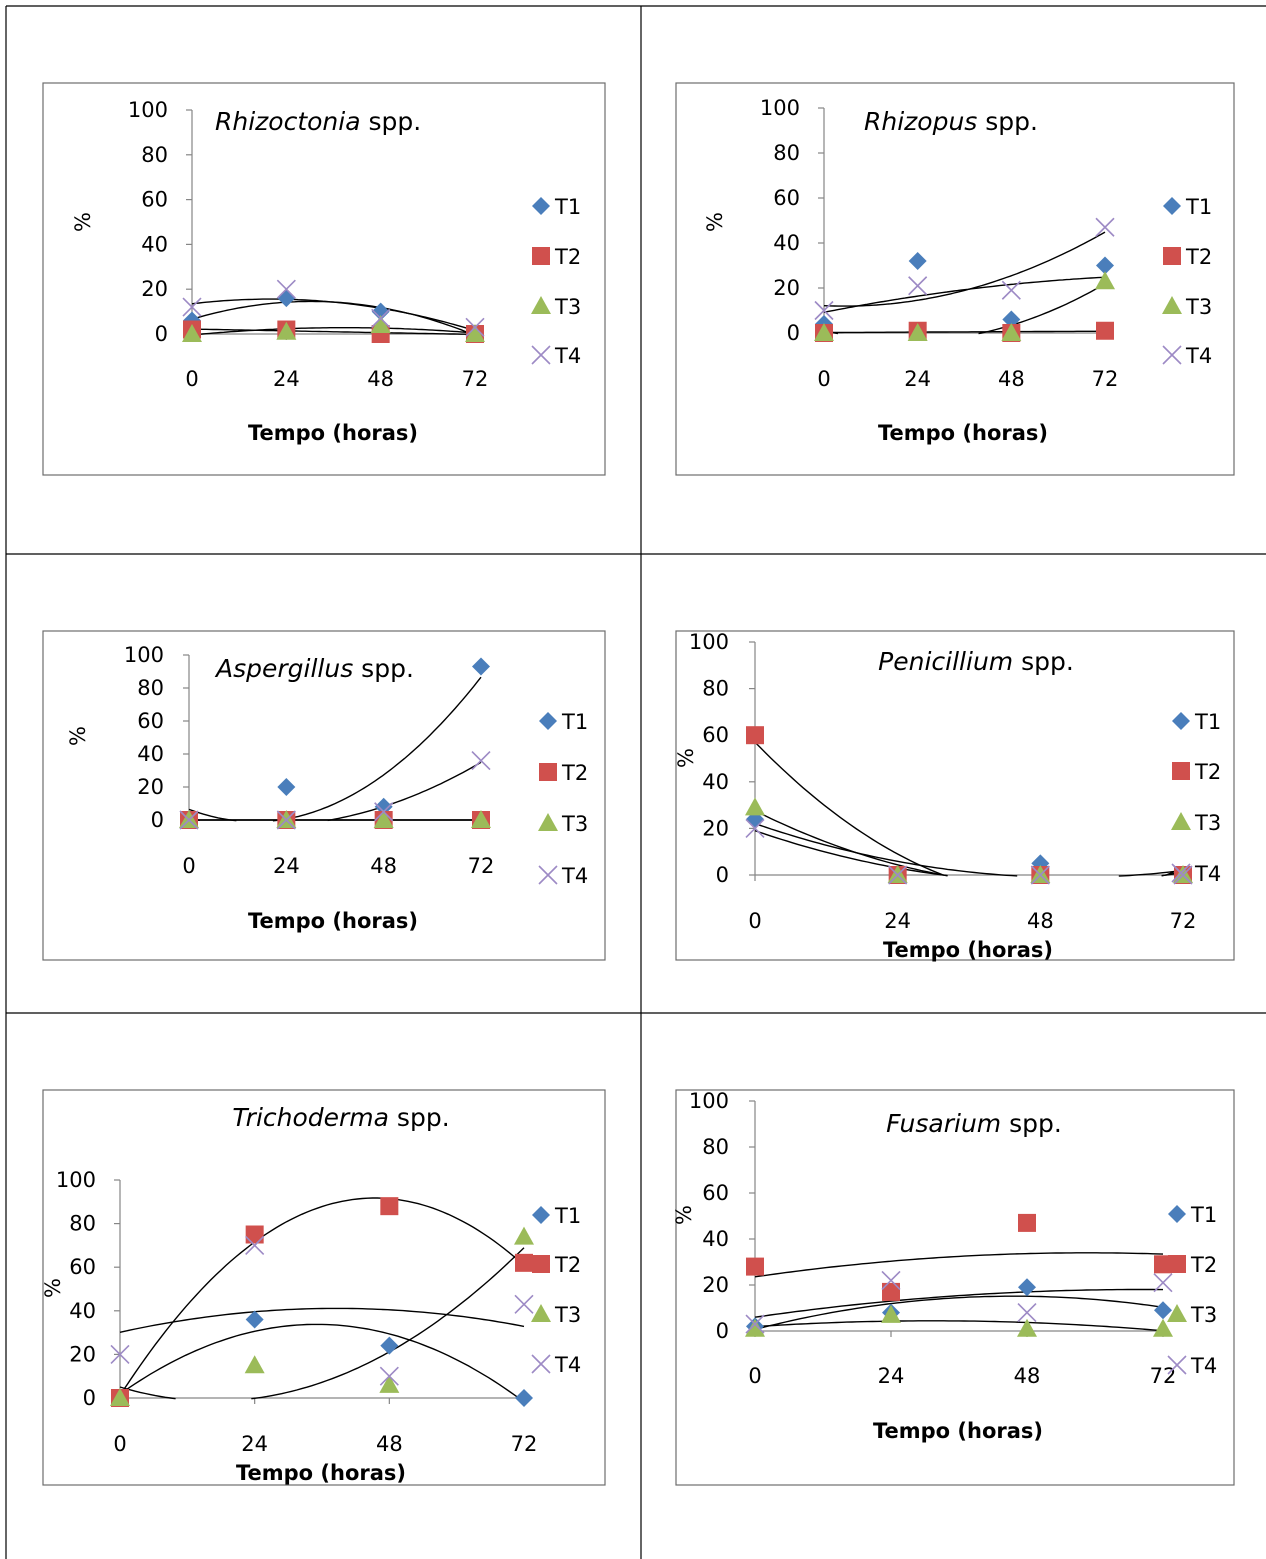  I want to click on legend-marker-t1, so click(548, 721).